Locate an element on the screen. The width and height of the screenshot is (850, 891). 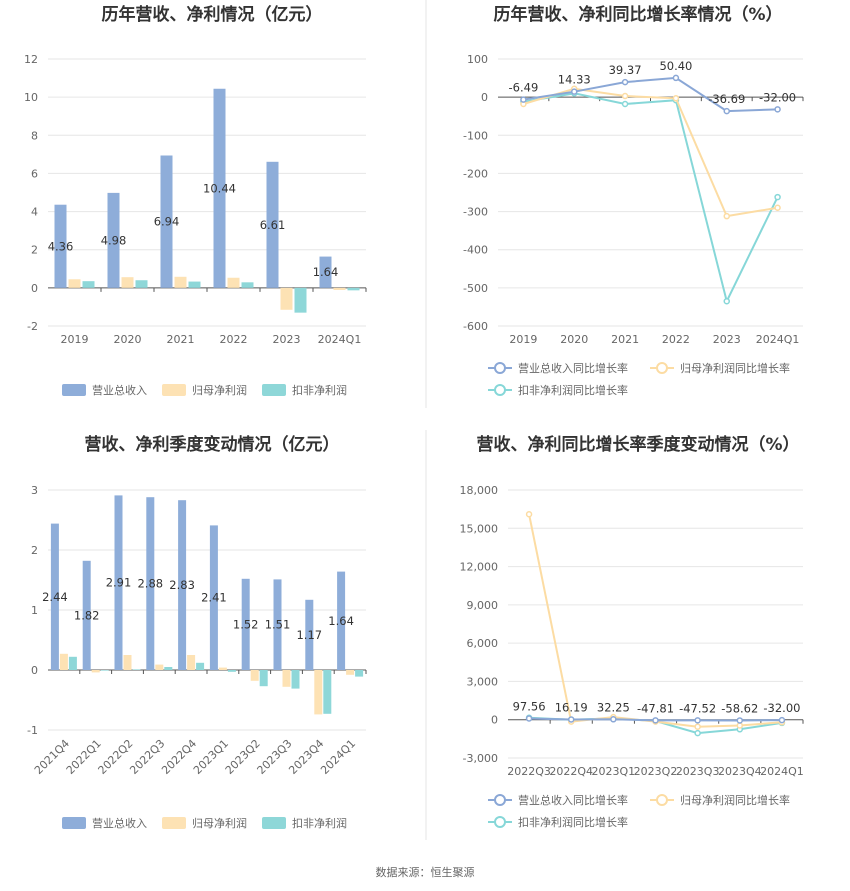
y-tick-label: 1 is located at coordinates (34, 610).